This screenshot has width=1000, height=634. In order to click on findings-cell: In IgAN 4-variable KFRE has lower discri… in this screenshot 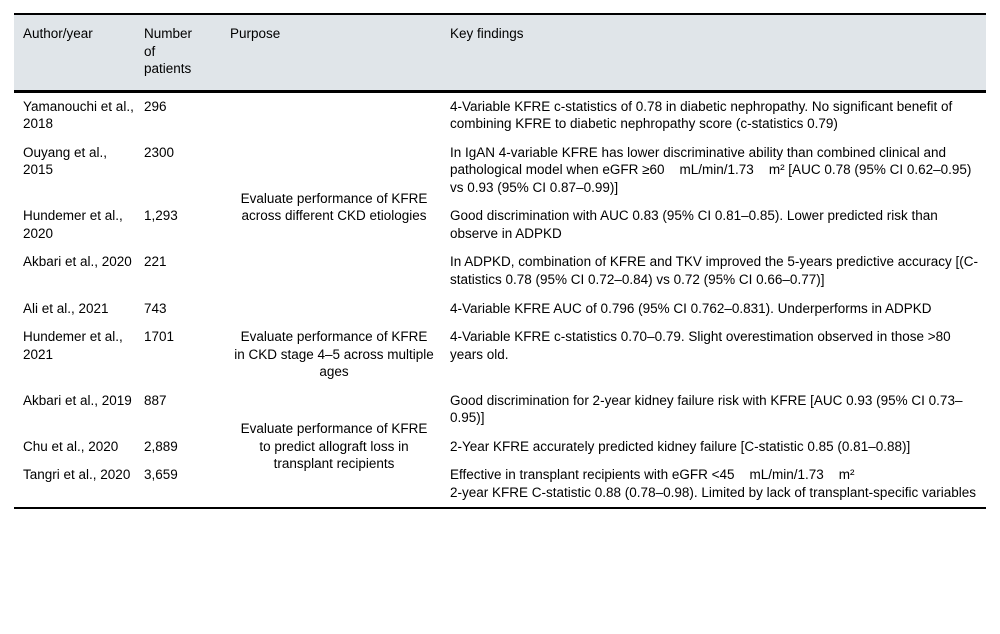, I will do `click(713, 169)`.